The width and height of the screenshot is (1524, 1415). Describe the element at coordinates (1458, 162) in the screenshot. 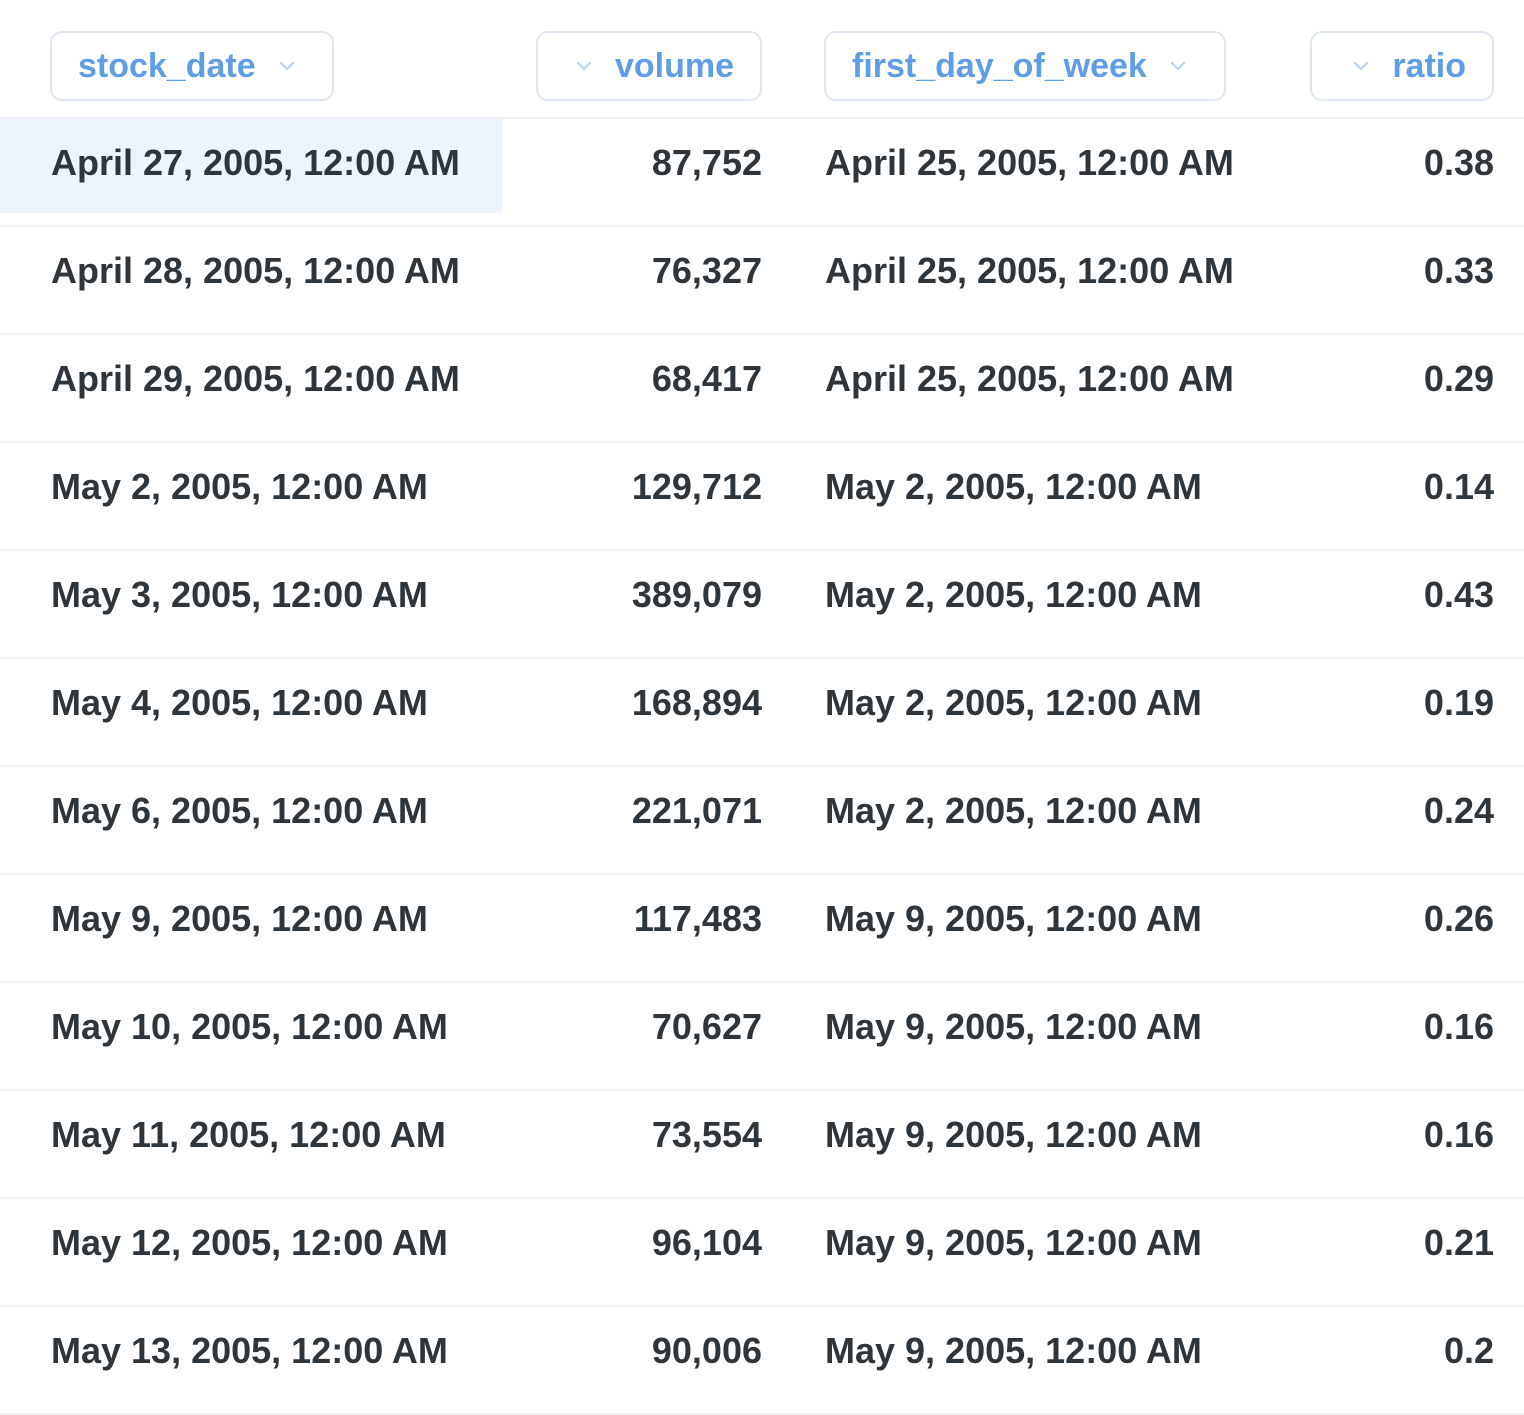

I see `cell-ratio: 0.38` at that location.